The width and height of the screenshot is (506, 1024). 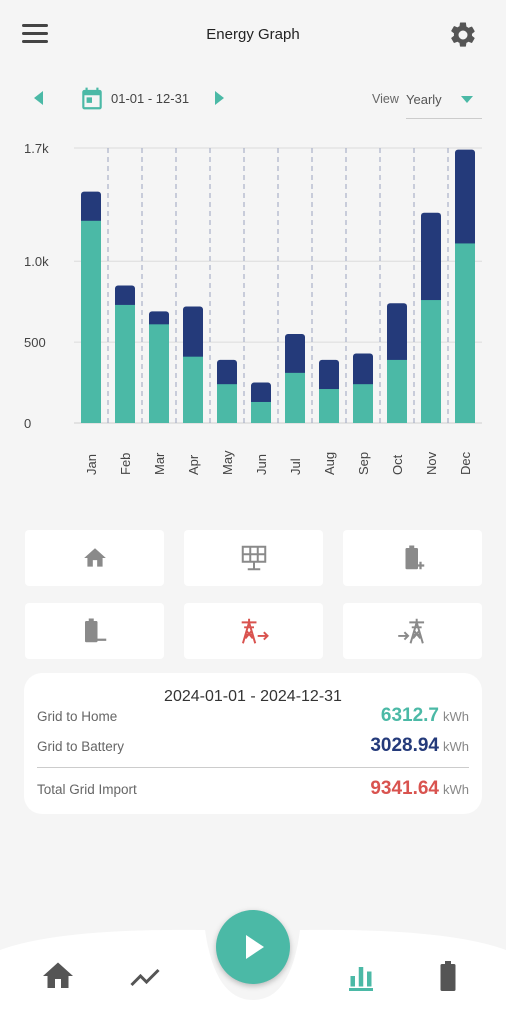 What do you see at coordinates (27, 423) in the screenshot?
I see `y-tick-label: 0` at bounding box center [27, 423].